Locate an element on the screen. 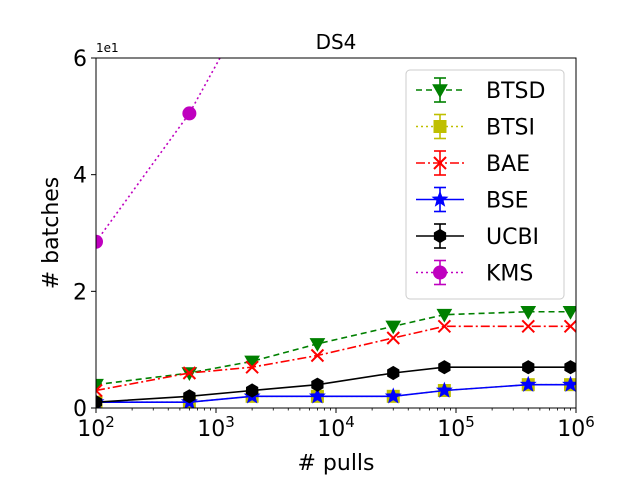  y-axis-label: # batches is located at coordinates (51, 233).